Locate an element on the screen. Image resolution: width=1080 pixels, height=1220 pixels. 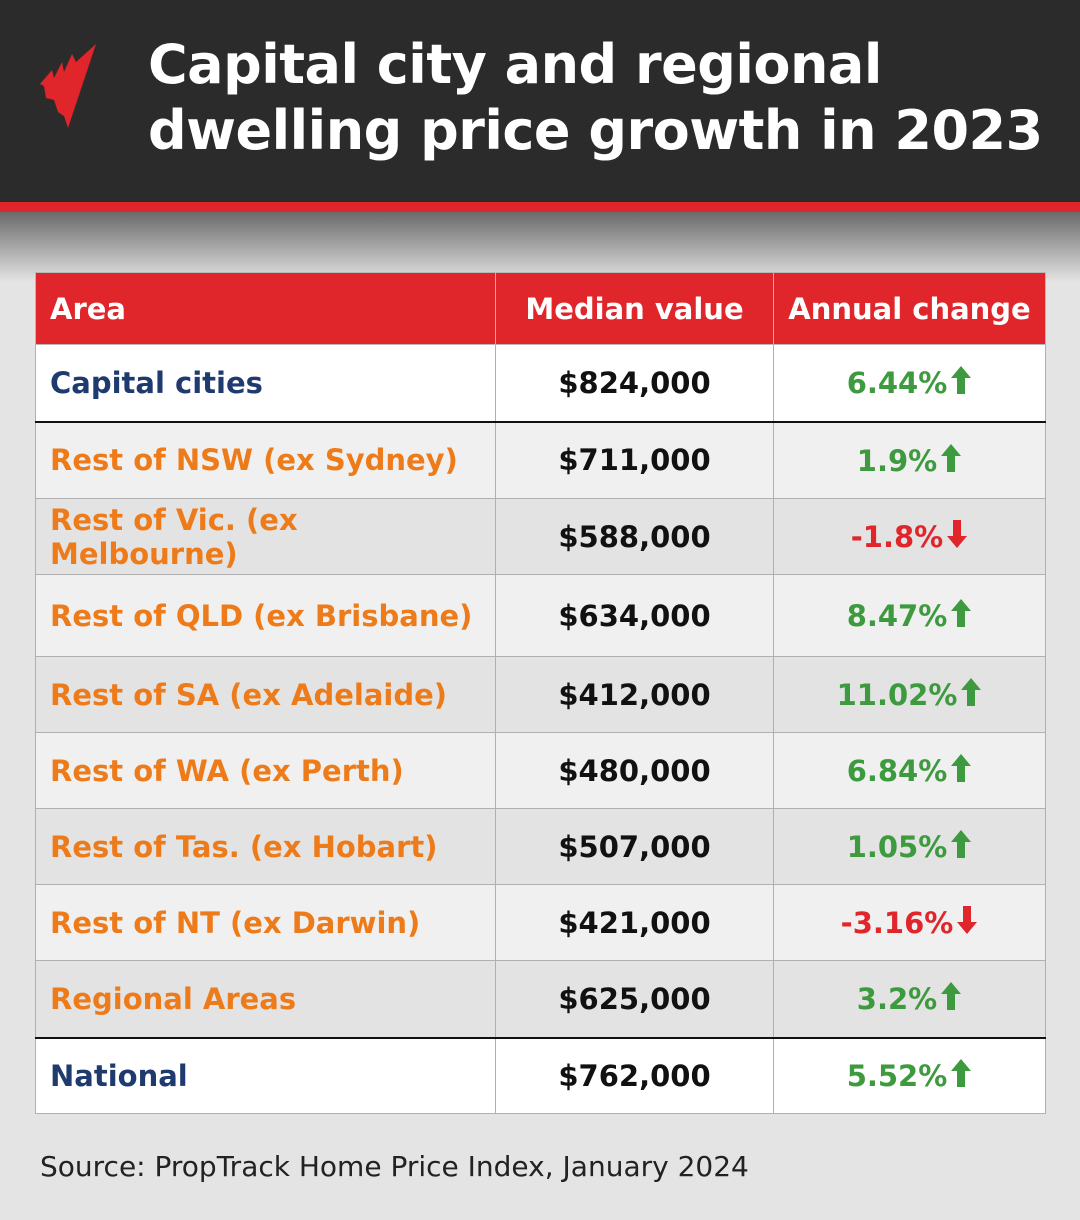
change-value: 1.9% is located at coordinates (897, 460).